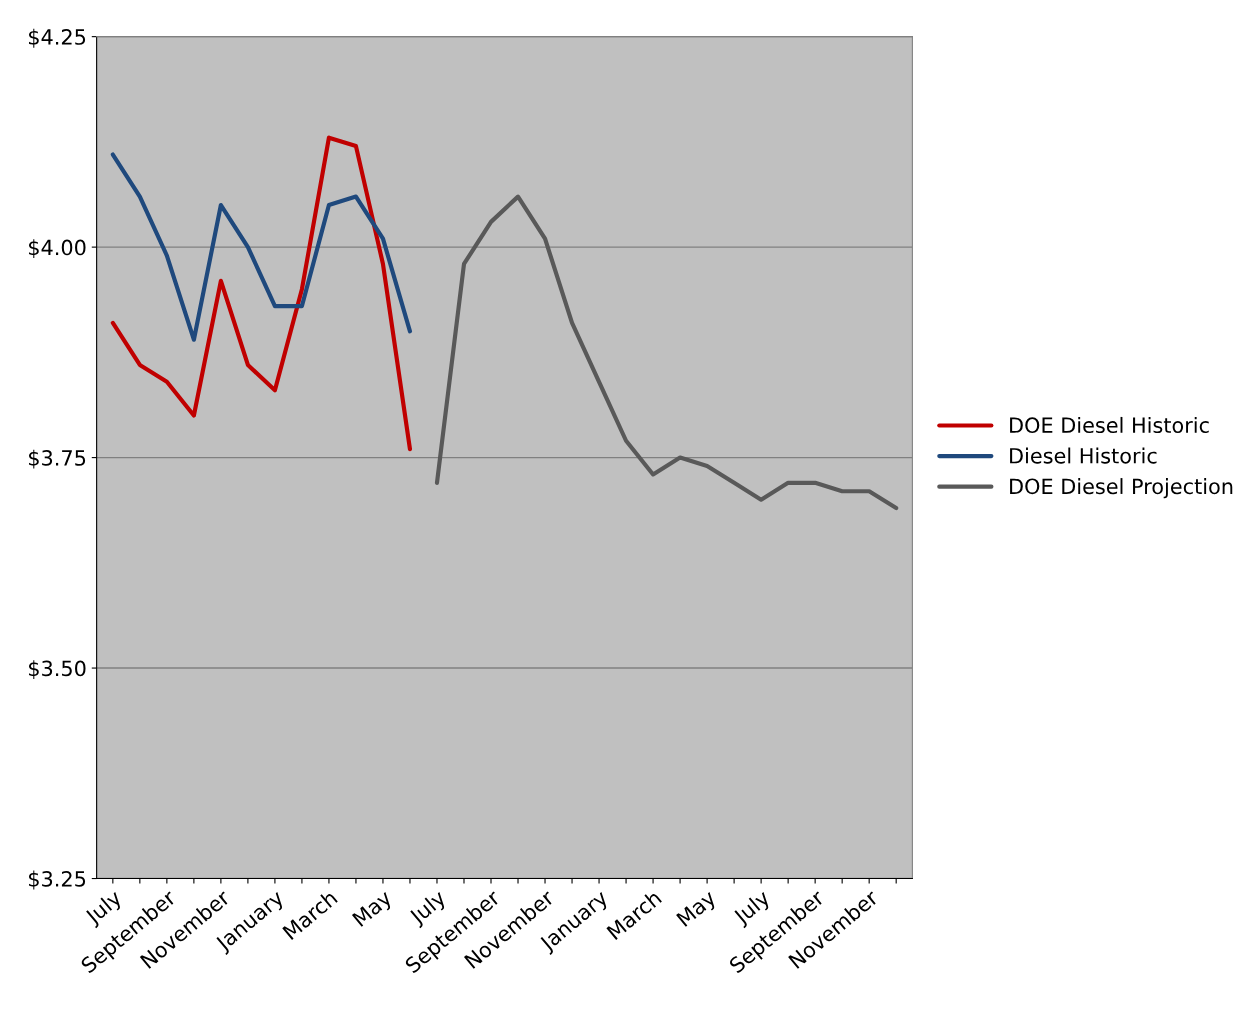  I want to click on y-tick-label: $3.25, so click(57, 880).